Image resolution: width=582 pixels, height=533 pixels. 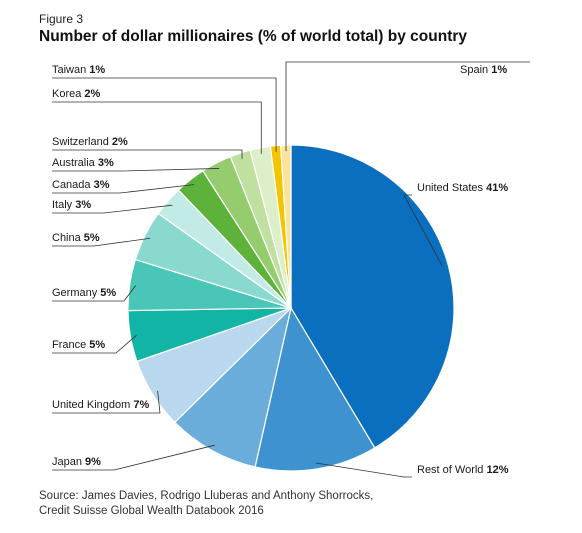 I want to click on slice-label-name: France, so click(x=70, y=345).